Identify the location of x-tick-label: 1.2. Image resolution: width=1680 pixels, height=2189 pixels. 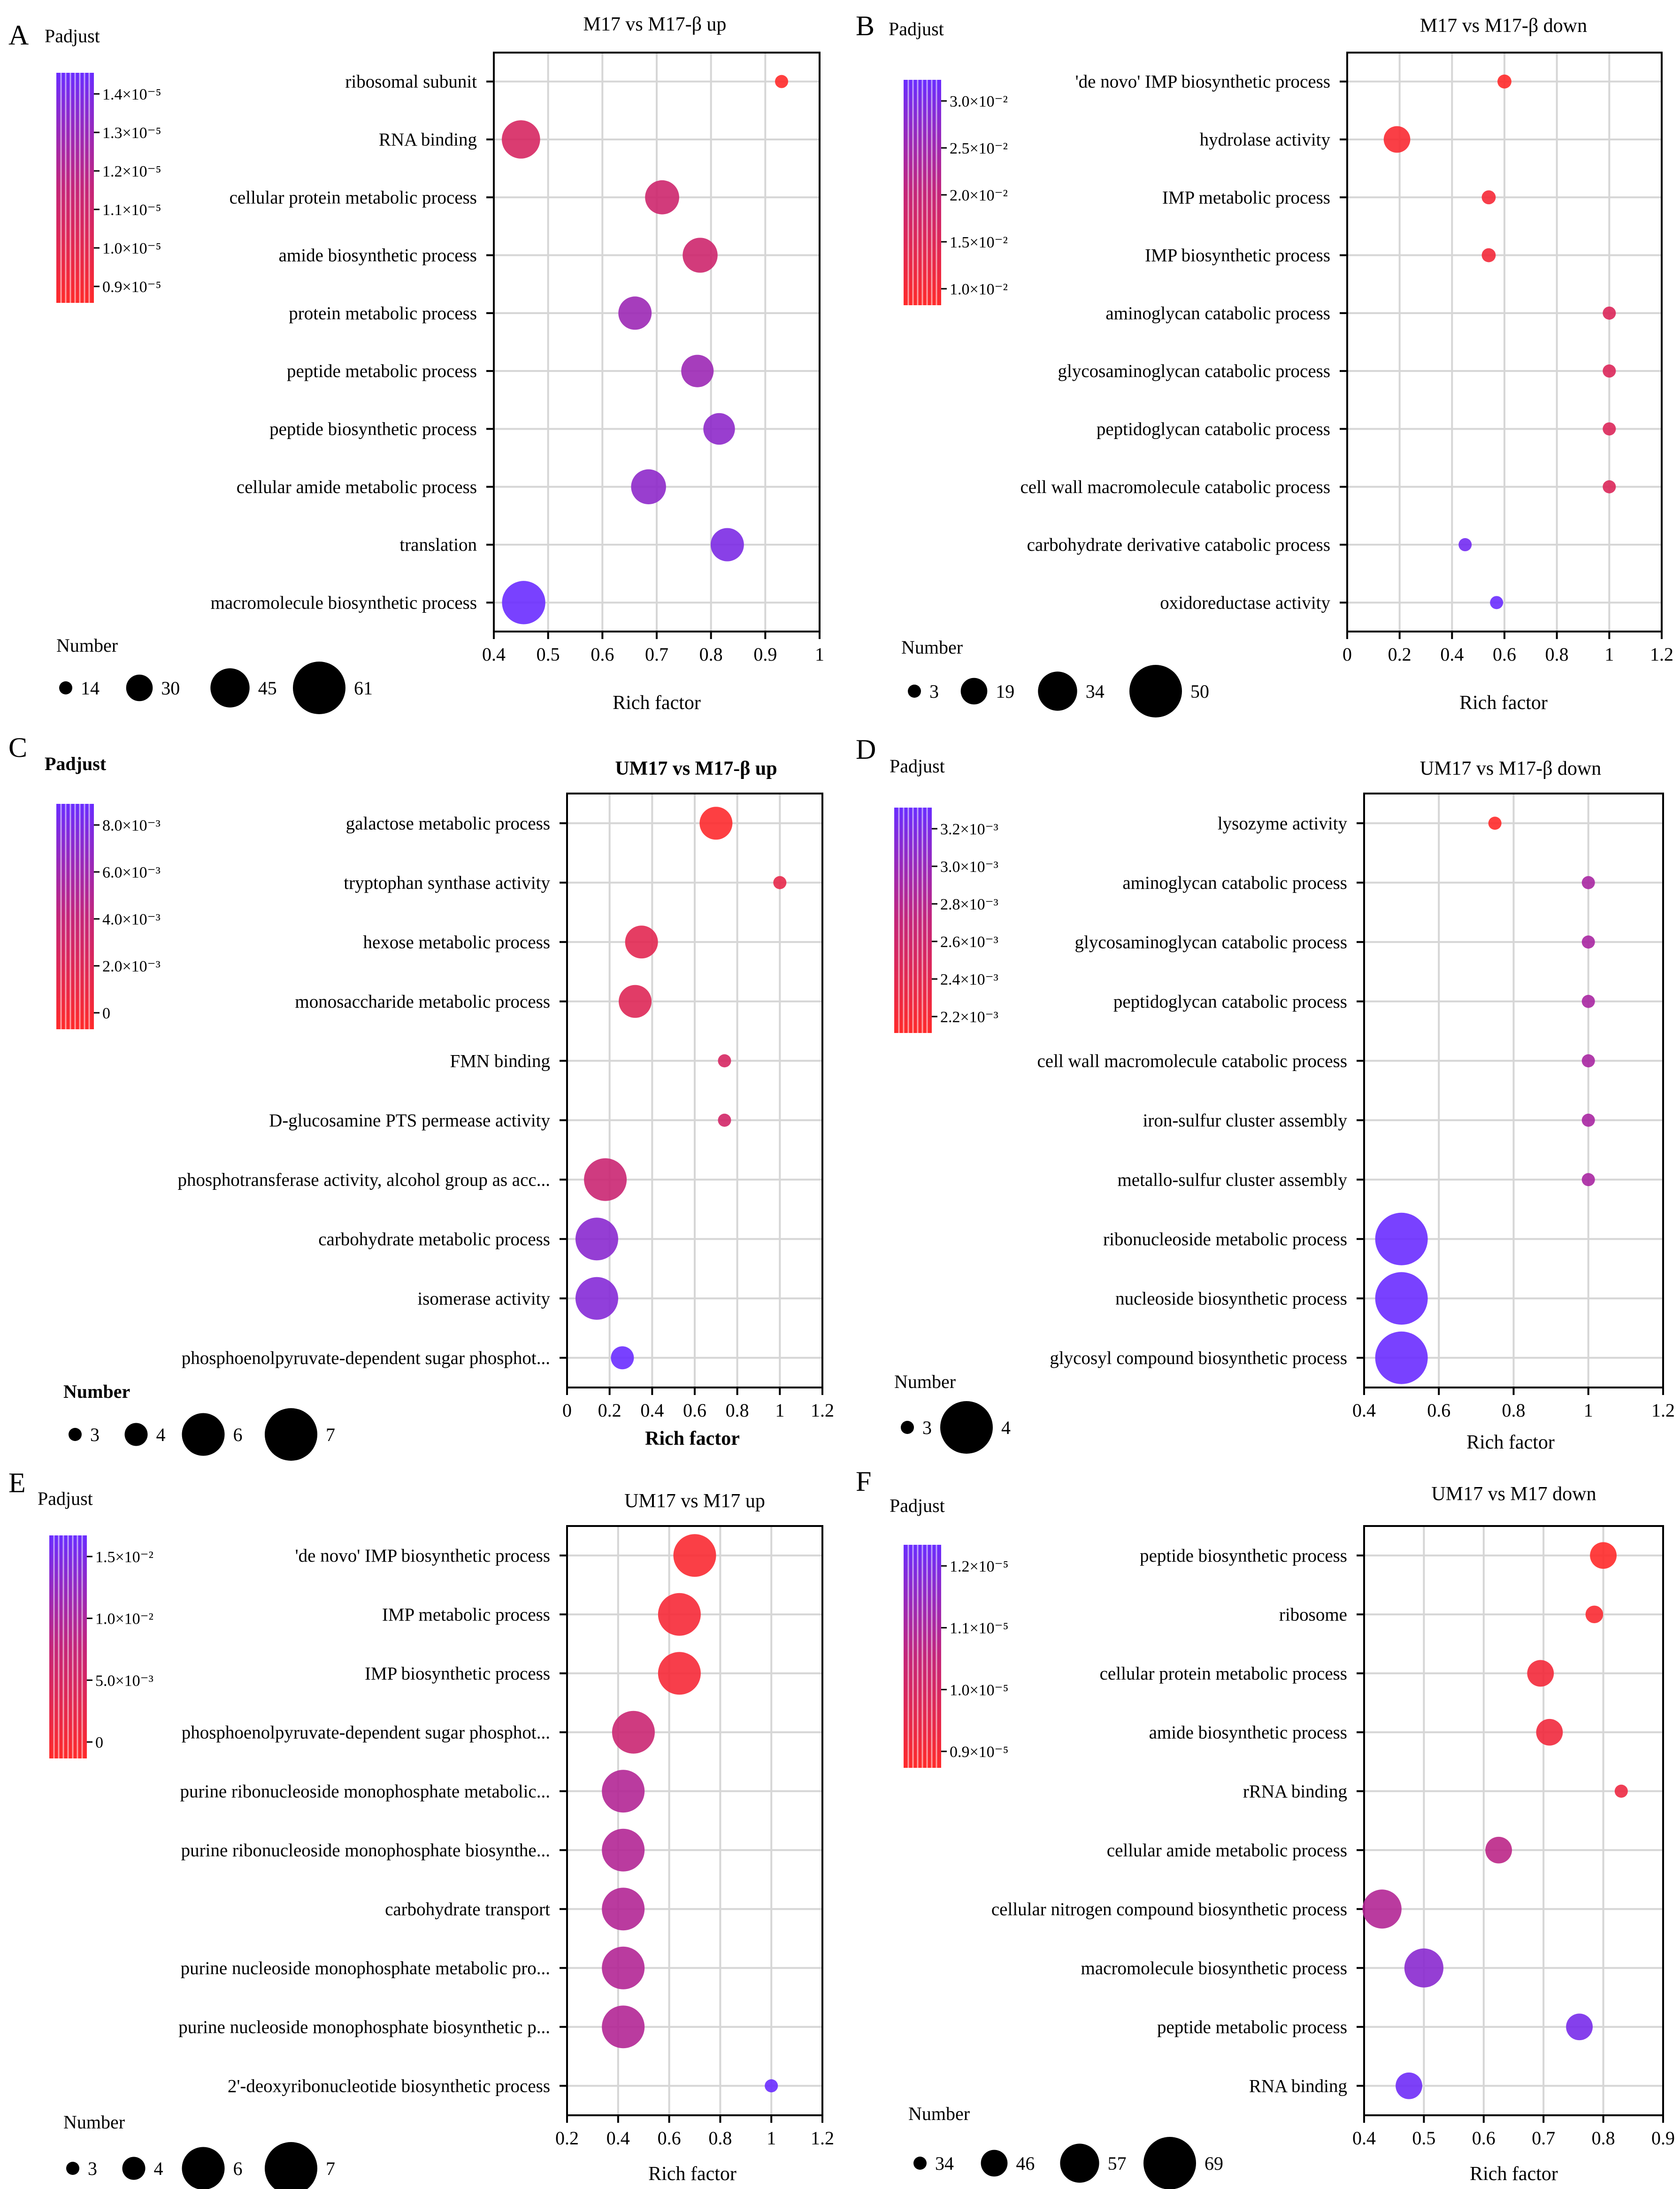
(823, 1410).